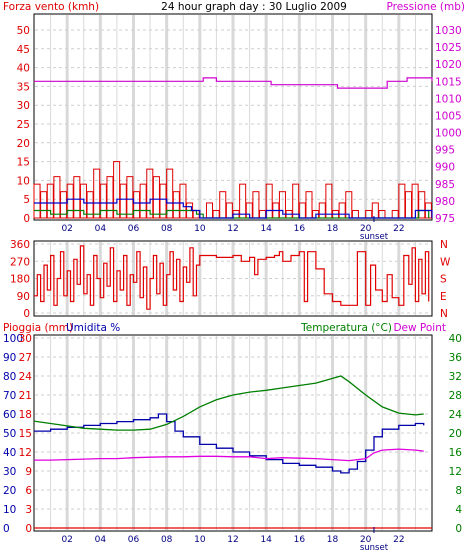 This screenshot has width=467, height=559. What do you see at coordinates (23, 297) in the screenshot?
I see `y-tick-label: 90` at bounding box center [23, 297].